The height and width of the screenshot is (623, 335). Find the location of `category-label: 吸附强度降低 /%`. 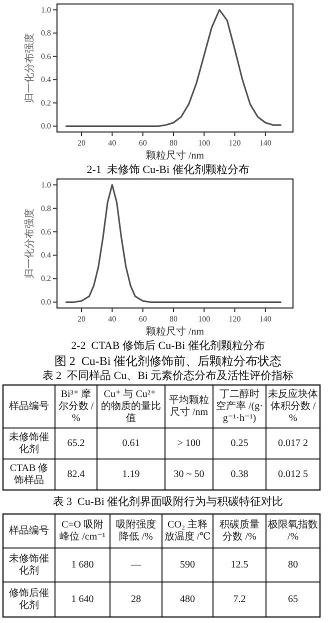

category-label: 吸附强度降低 /% is located at coordinates (136, 530).